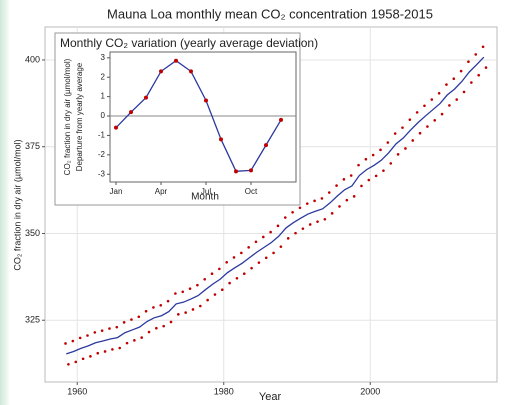  I want to click on inset-plot-frame, so click(203, 117).